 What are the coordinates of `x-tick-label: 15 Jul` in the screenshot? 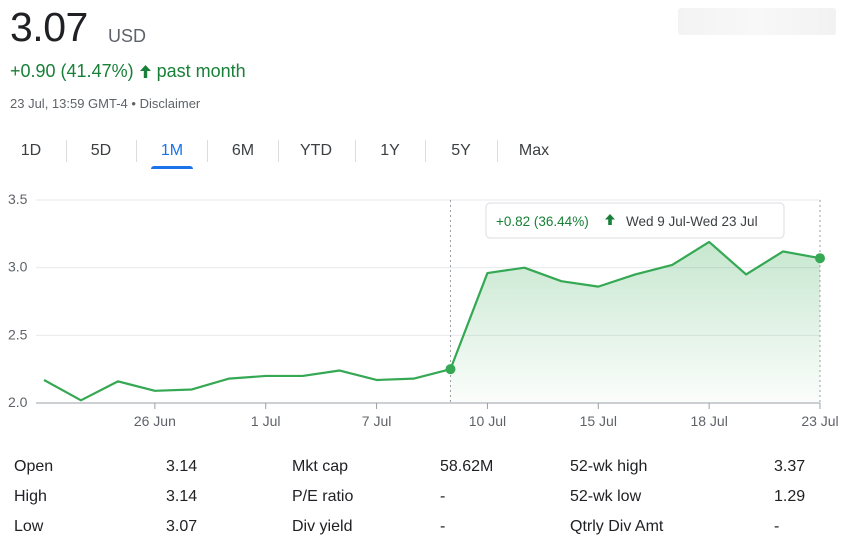 It's located at (598, 421).